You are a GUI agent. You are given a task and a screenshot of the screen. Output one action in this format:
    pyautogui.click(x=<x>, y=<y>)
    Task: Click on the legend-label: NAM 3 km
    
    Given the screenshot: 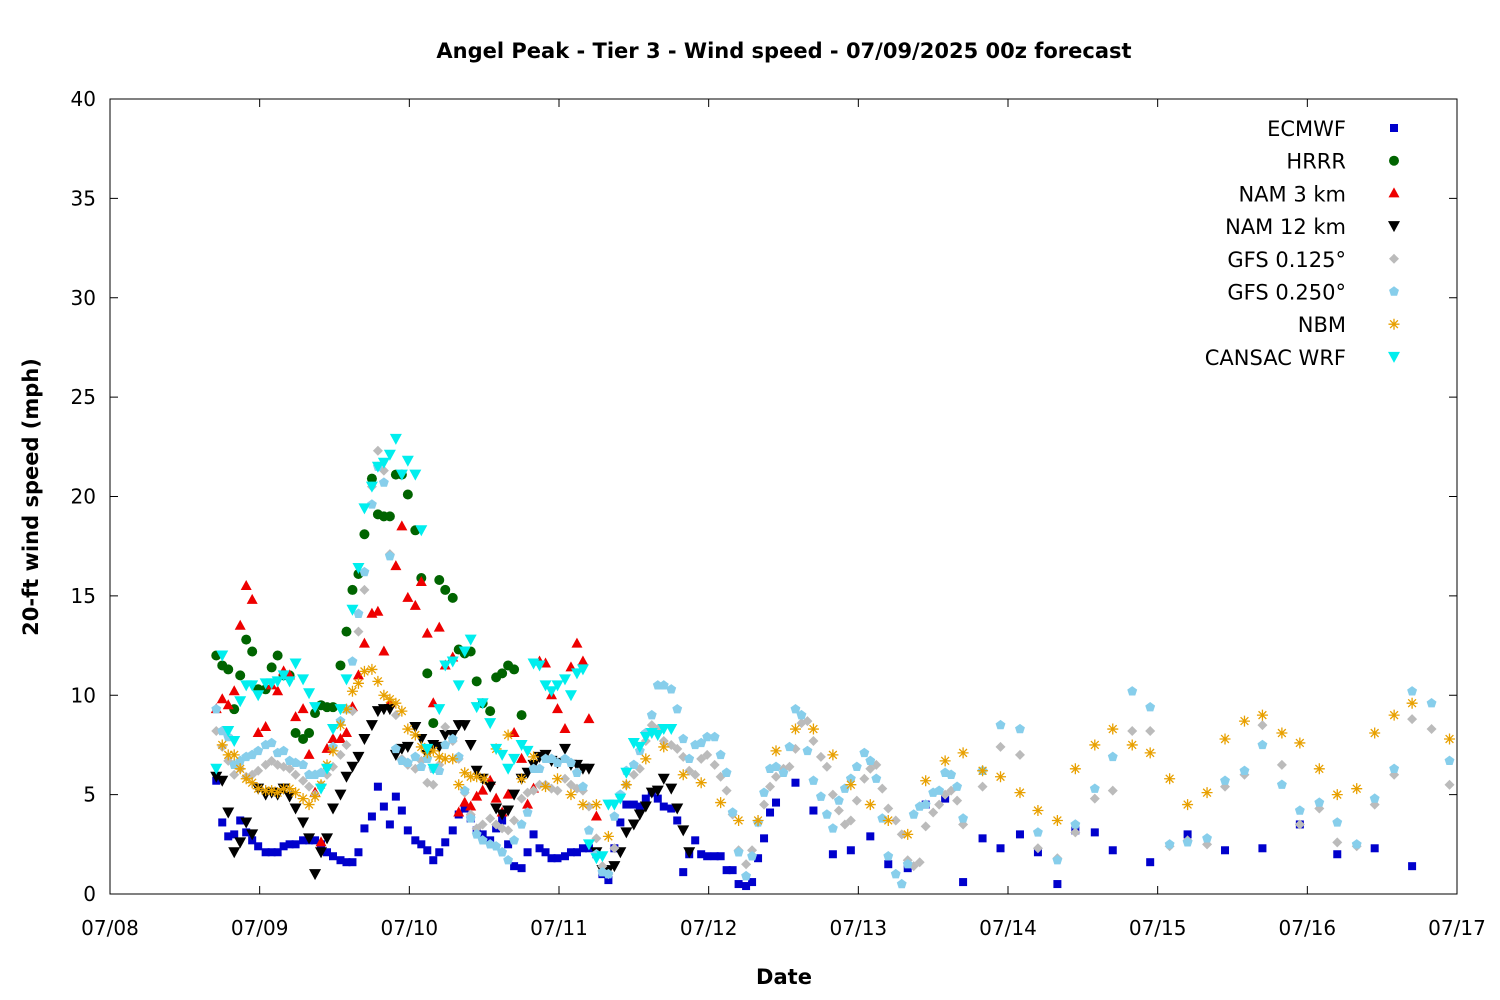 What is the action you would take?
    pyautogui.click(x=1292, y=194)
    